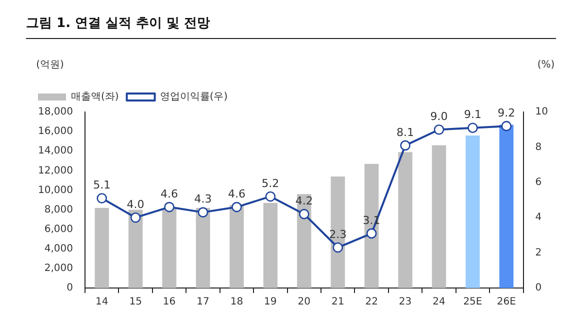 Image resolution: width=586 pixels, height=320 pixels. What do you see at coordinates (304, 302) in the screenshot?
I see `x-tick-label: 20` at bounding box center [304, 302].